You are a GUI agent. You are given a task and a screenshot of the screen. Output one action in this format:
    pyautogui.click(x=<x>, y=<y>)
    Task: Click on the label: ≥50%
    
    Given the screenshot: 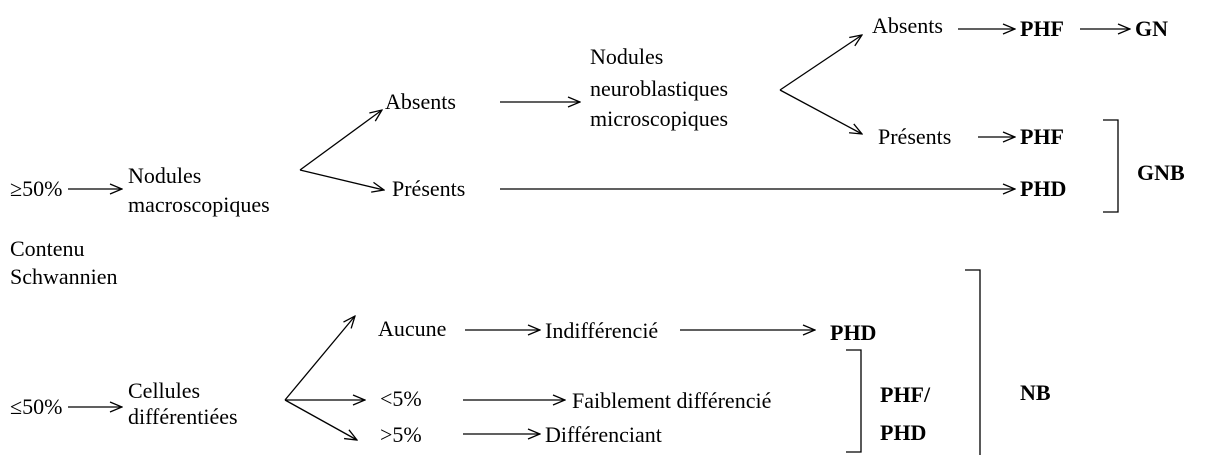 What is the action you would take?
    pyautogui.click(x=36, y=188)
    